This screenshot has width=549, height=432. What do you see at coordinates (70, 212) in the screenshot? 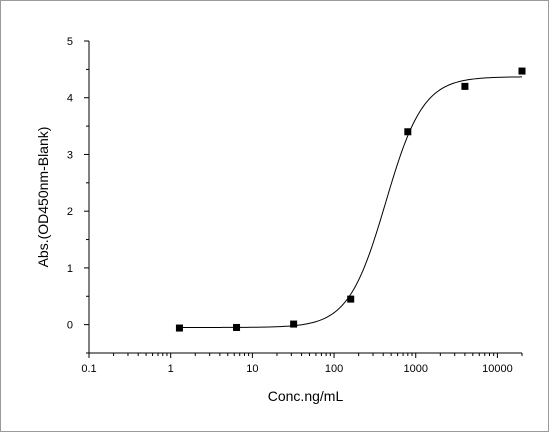
I see `y-tick-label: 2` at bounding box center [70, 212].